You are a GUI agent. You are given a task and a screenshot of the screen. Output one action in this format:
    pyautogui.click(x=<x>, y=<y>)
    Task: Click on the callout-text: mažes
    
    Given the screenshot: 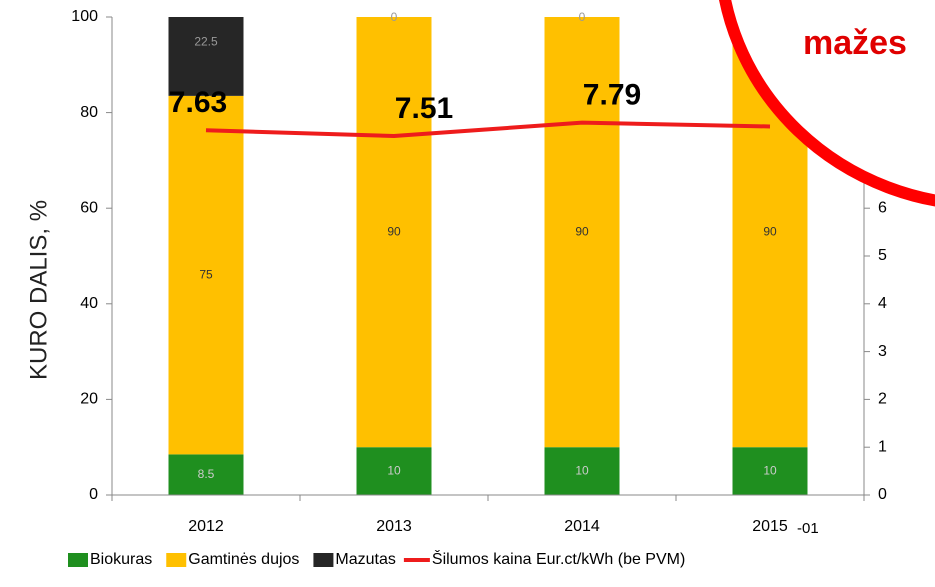 What is the action you would take?
    pyautogui.click(x=855, y=43)
    